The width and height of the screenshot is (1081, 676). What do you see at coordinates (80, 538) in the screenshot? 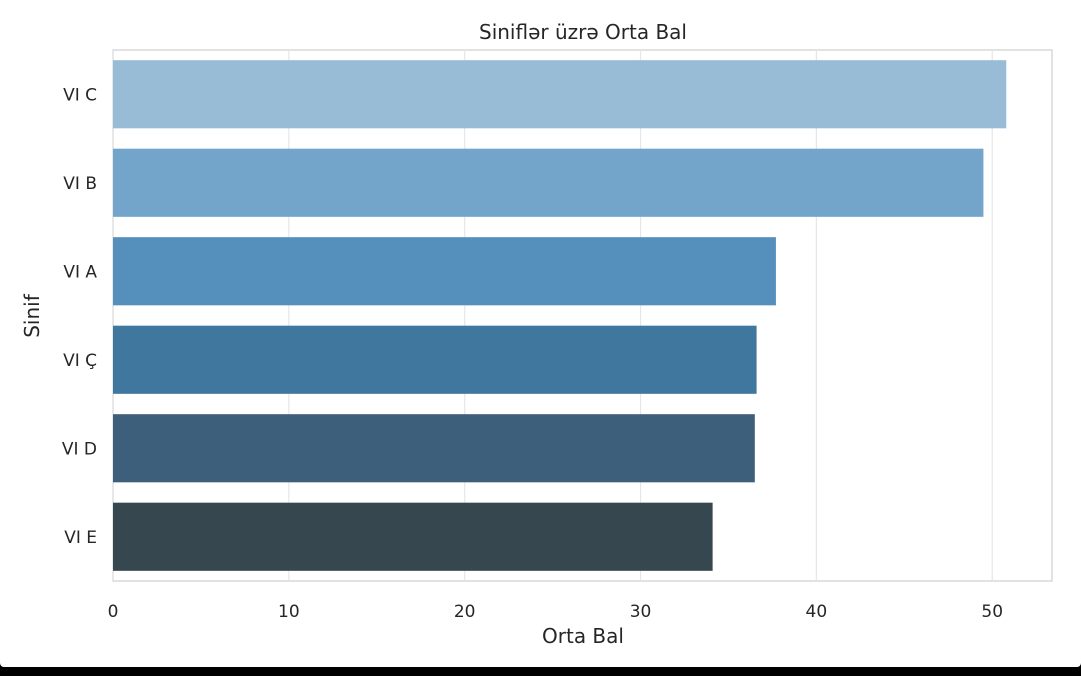
I see `y-tick-label: VI E` at bounding box center [80, 538].